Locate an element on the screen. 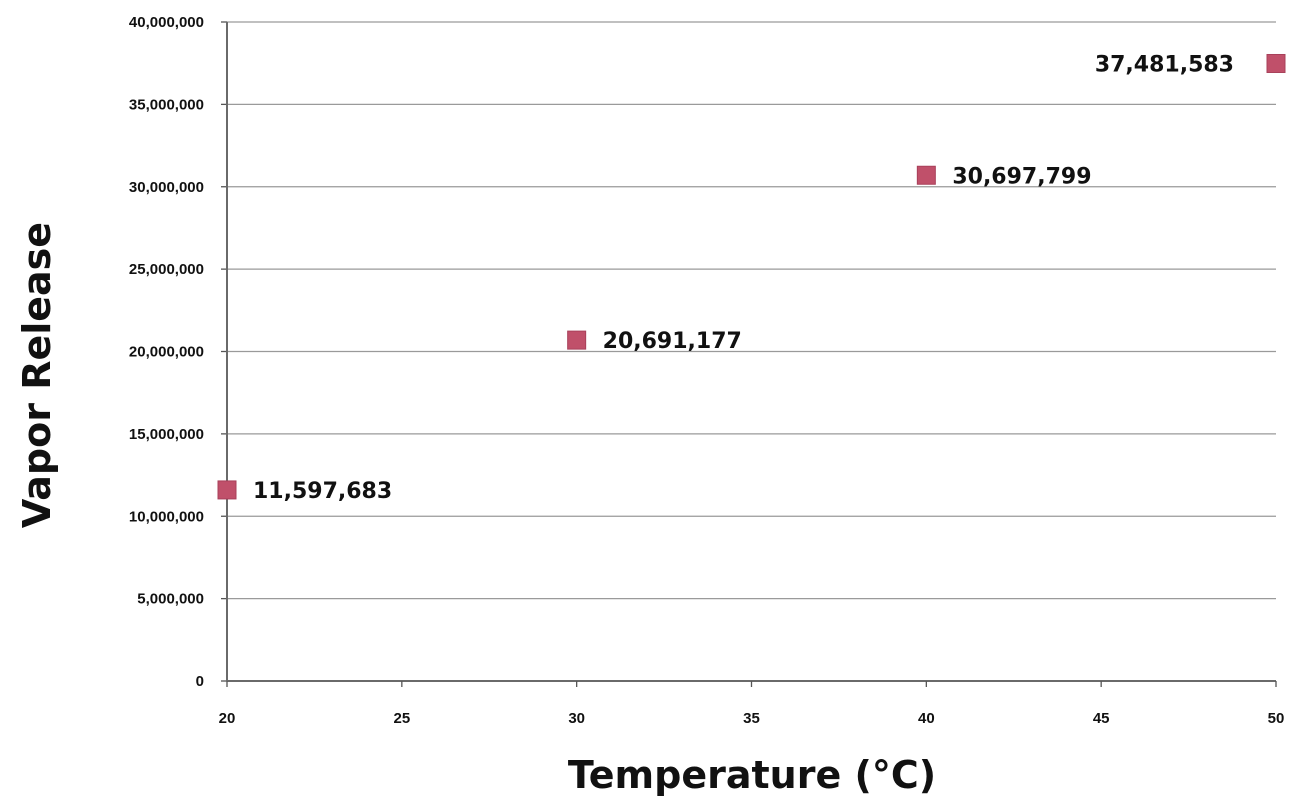 This screenshot has height=798, width=1293. x-tick-label: 40 is located at coordinates (926, 718).